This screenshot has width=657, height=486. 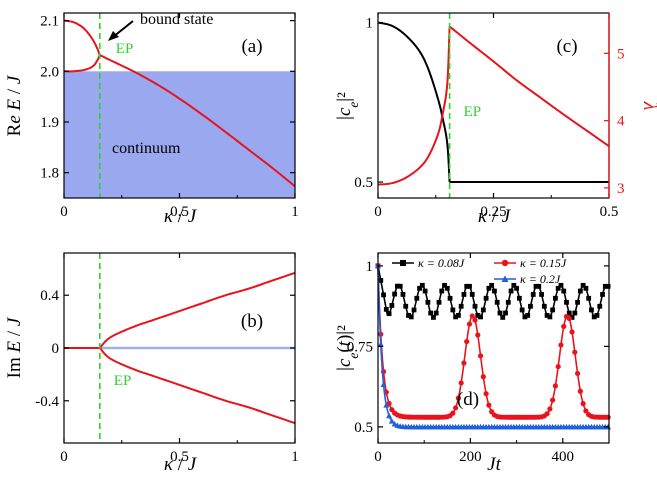 What do you see at coordinates (14, 105) in the screenshot?
I see `y-axis-label-a: Re E / J` at bounding box center [14, 105].